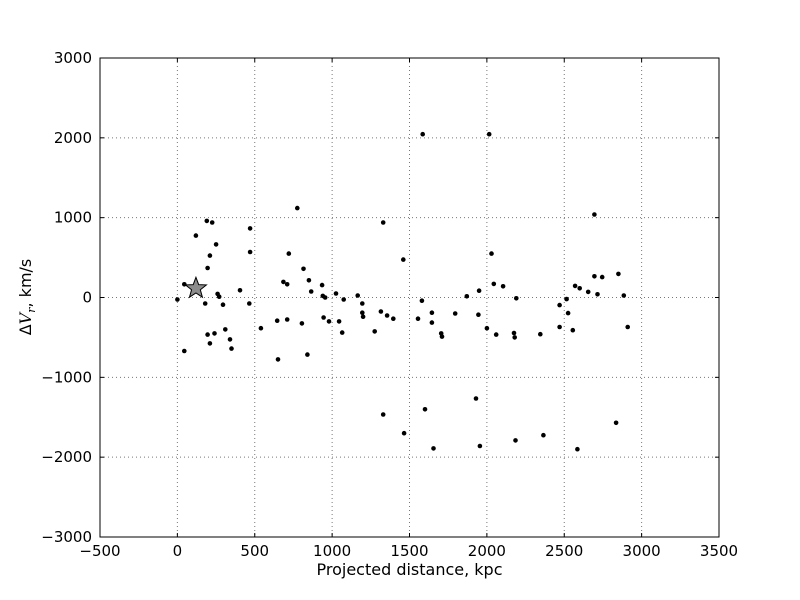 The image size is (800, 600). Describe the element at coordinates (719, 551) in the screenshot. I see `x-tick-label: 3500` at that location.